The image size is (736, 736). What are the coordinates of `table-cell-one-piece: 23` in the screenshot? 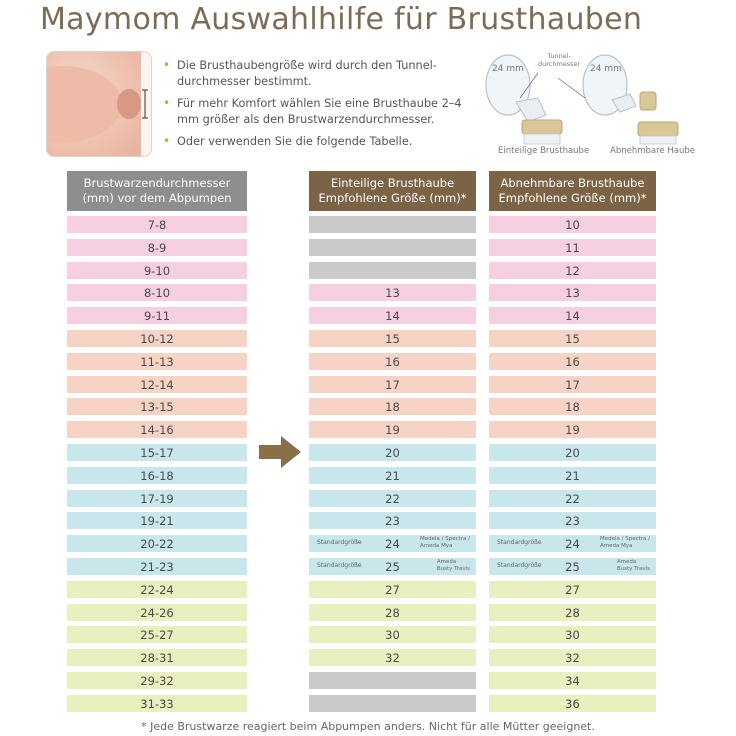 It's located at (392, 520).